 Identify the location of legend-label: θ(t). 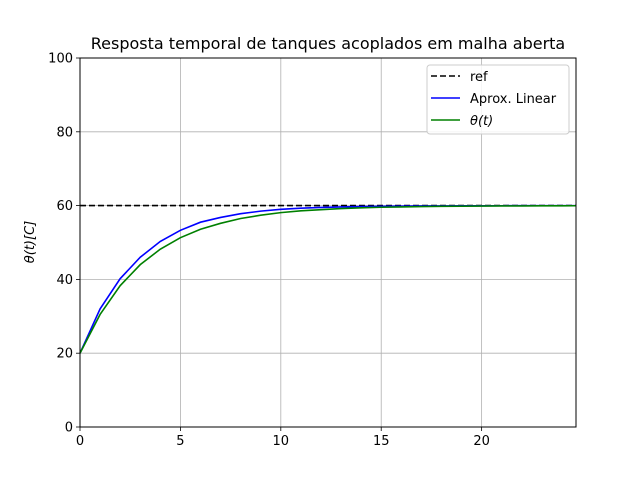
(481, 121).